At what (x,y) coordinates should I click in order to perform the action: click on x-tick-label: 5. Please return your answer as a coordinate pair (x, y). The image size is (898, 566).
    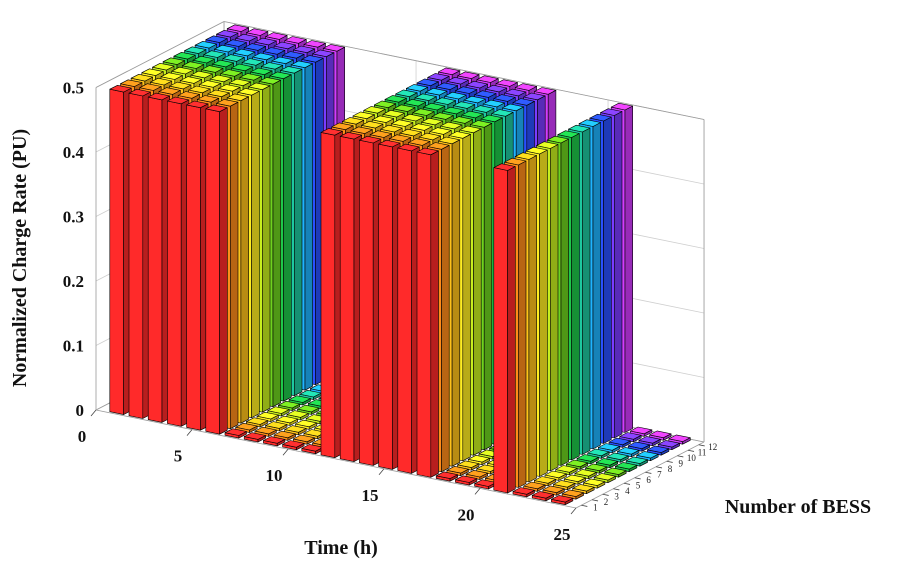
    Looking at the image, I should click on (178, 456).